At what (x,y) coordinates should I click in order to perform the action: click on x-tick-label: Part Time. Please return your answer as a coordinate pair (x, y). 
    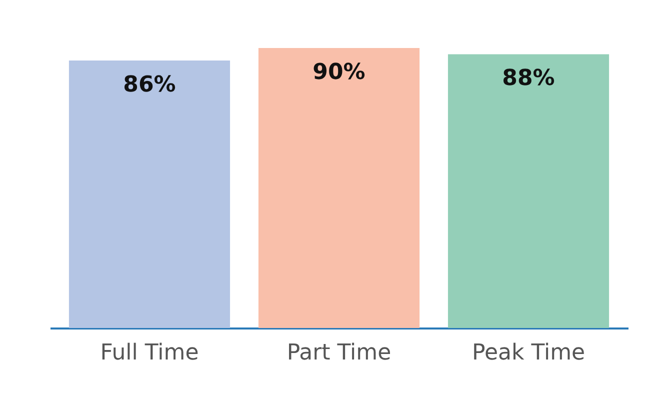
    Looking at the image, I should click on (339, 353).